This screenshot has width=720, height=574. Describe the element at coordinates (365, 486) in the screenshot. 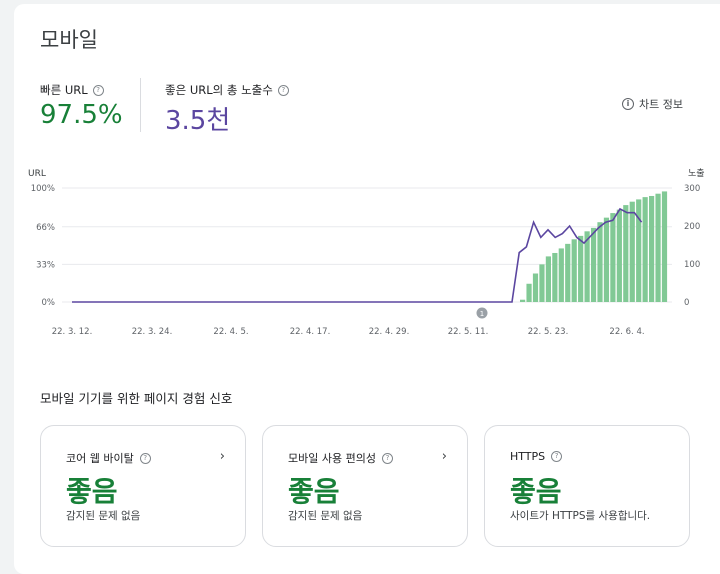

I see `tile-mobile-usability: 모바일 사용 편의성 ? › 좋음 감지된 문제 없음` at that location.